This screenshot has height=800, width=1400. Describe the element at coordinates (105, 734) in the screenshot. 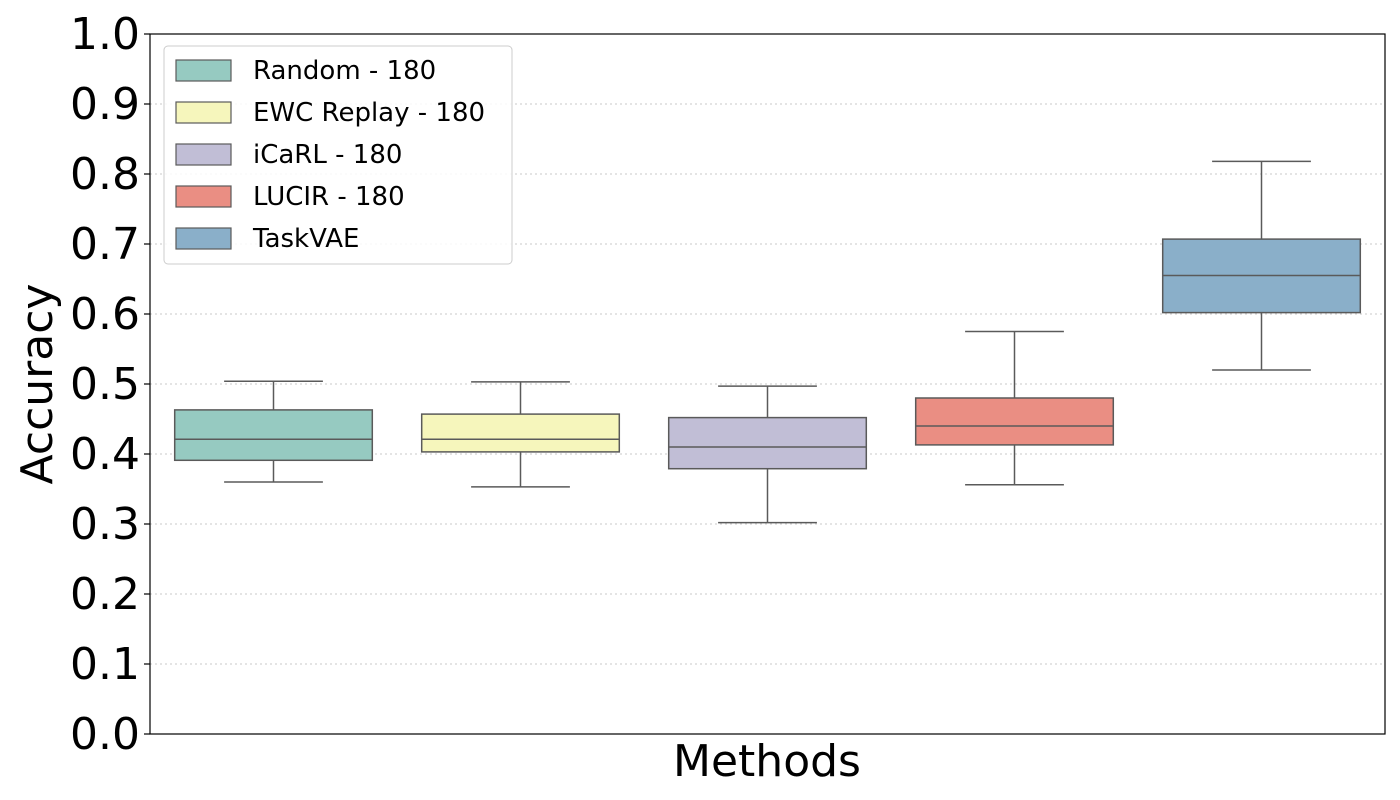

I see `y-tick-label: 0.0` at that location.